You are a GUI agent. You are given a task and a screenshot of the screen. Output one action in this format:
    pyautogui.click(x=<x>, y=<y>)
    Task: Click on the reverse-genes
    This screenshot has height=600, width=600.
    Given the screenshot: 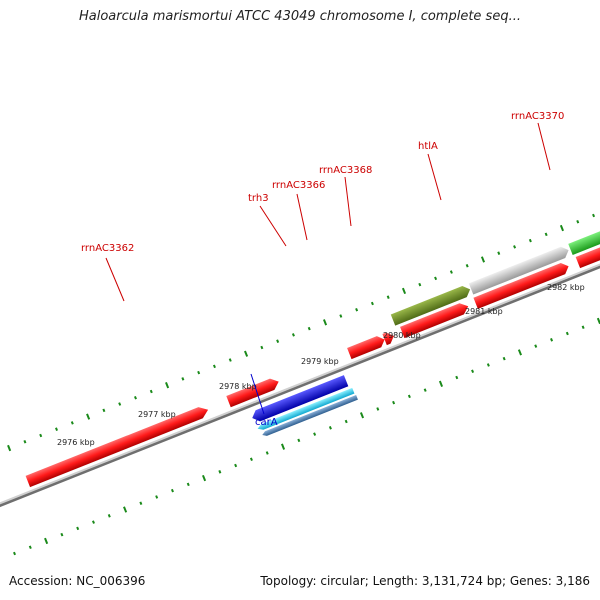 What is the action you would take?
    pyautogui.click(x=304, y=406)
    